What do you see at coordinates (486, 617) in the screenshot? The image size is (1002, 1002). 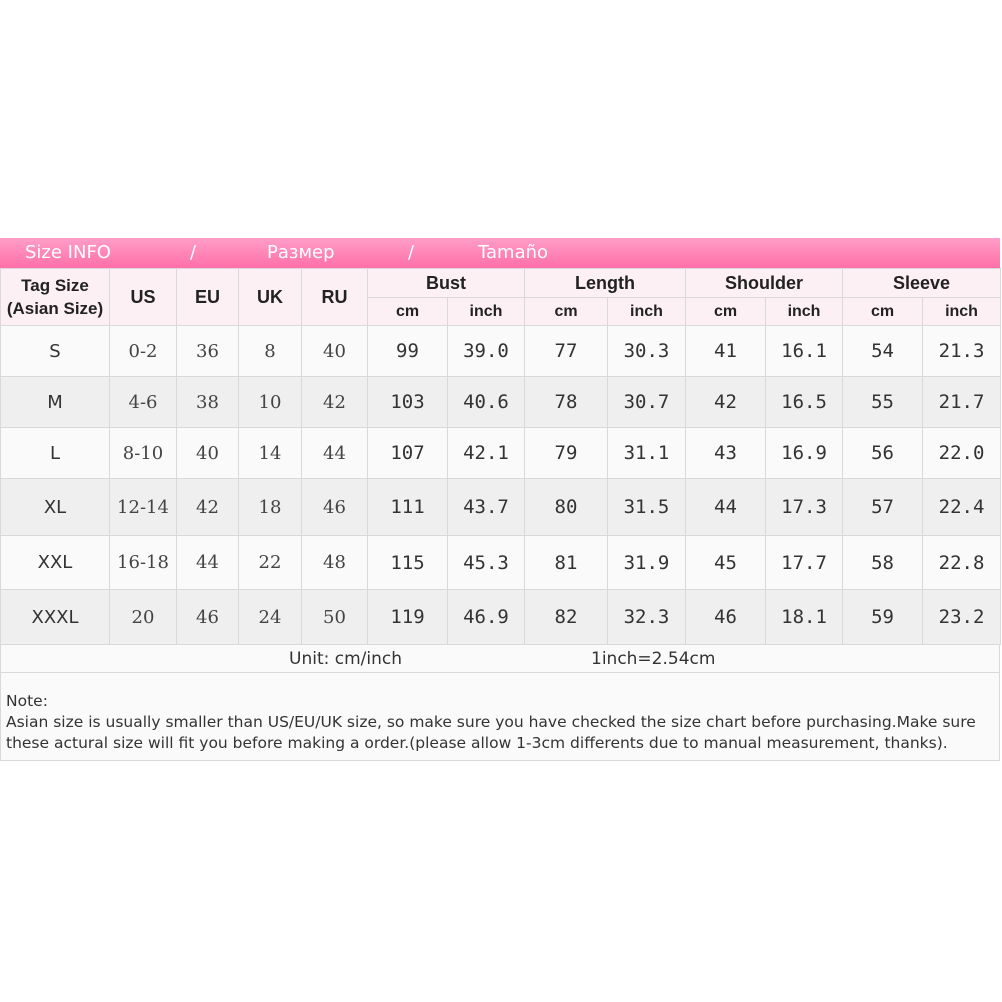 I see `bust-inch-cell: 46.9` at bounding box center [486, 617].